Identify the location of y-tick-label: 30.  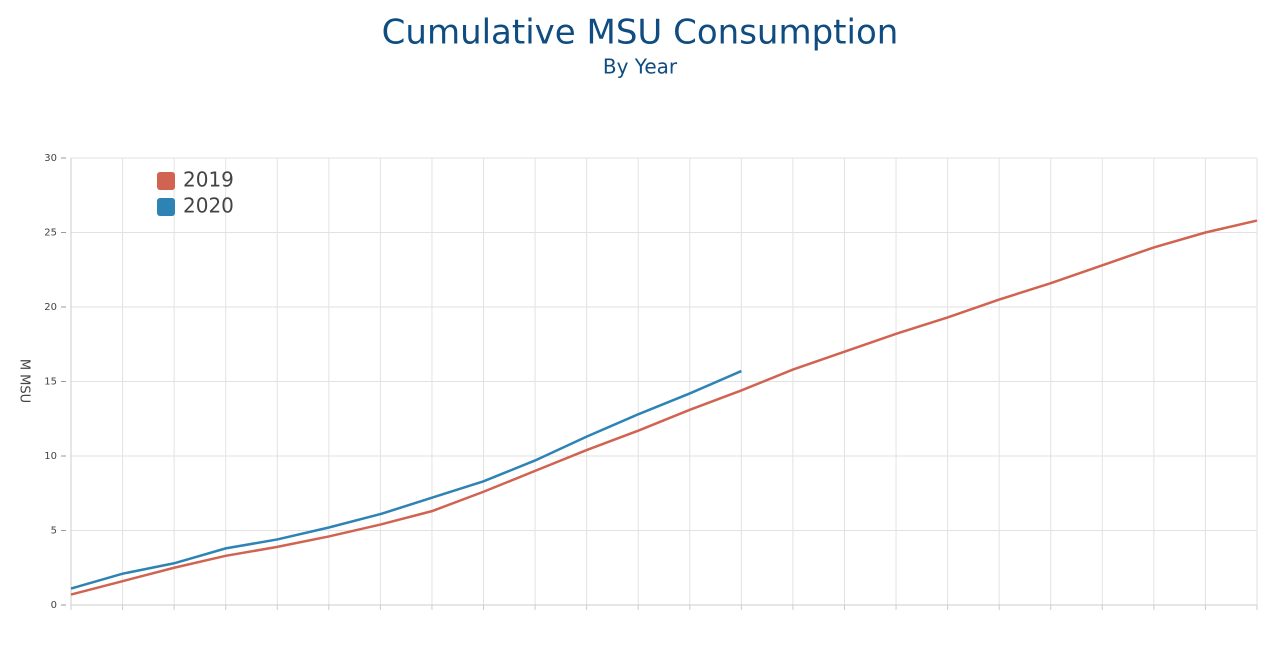
(50, 158).